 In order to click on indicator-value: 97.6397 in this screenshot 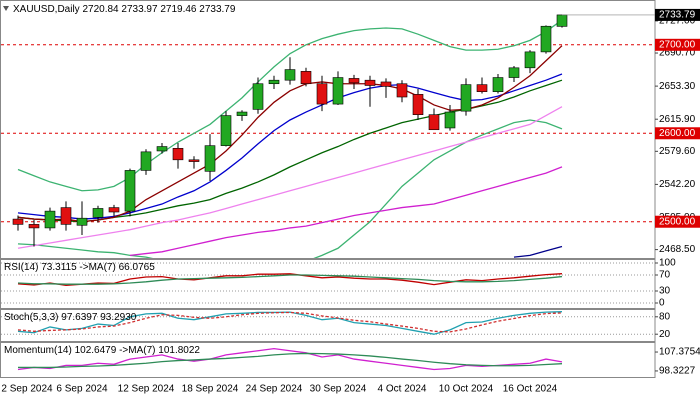, I will do `click(79, 317)`.